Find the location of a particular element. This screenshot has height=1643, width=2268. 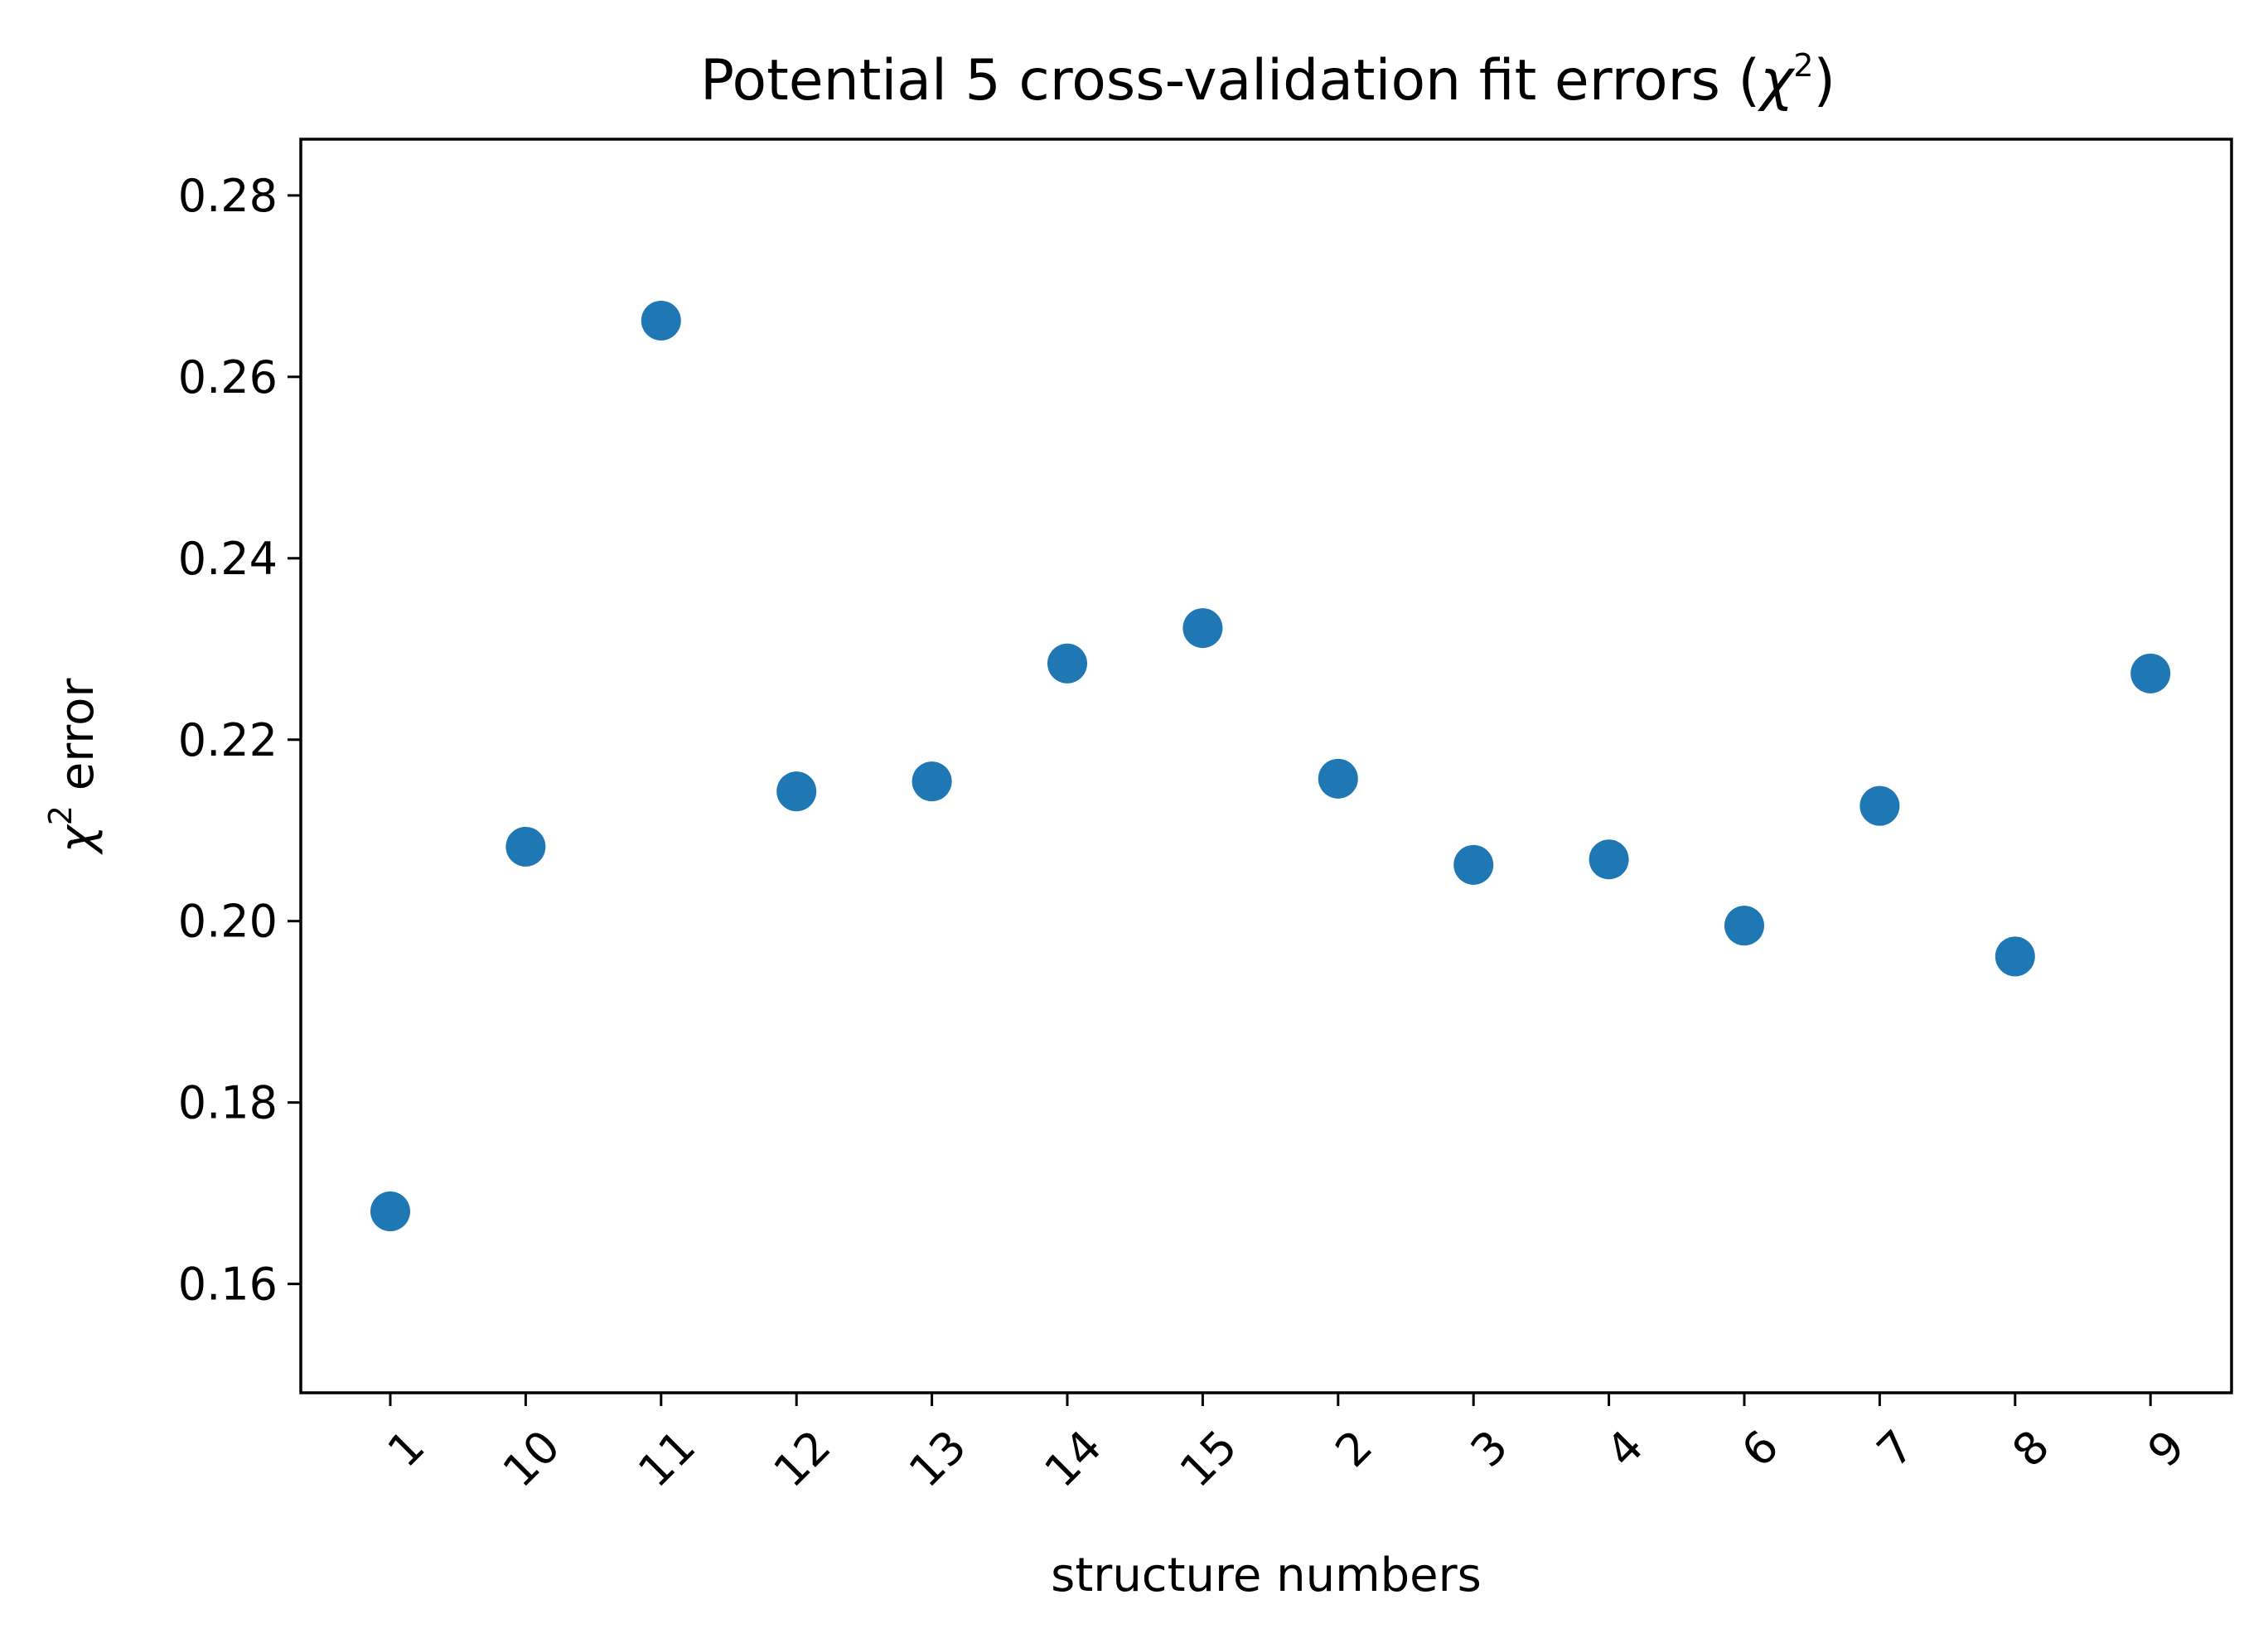

y-tick-label: 0.18 is located at coordinates (228, 1103).